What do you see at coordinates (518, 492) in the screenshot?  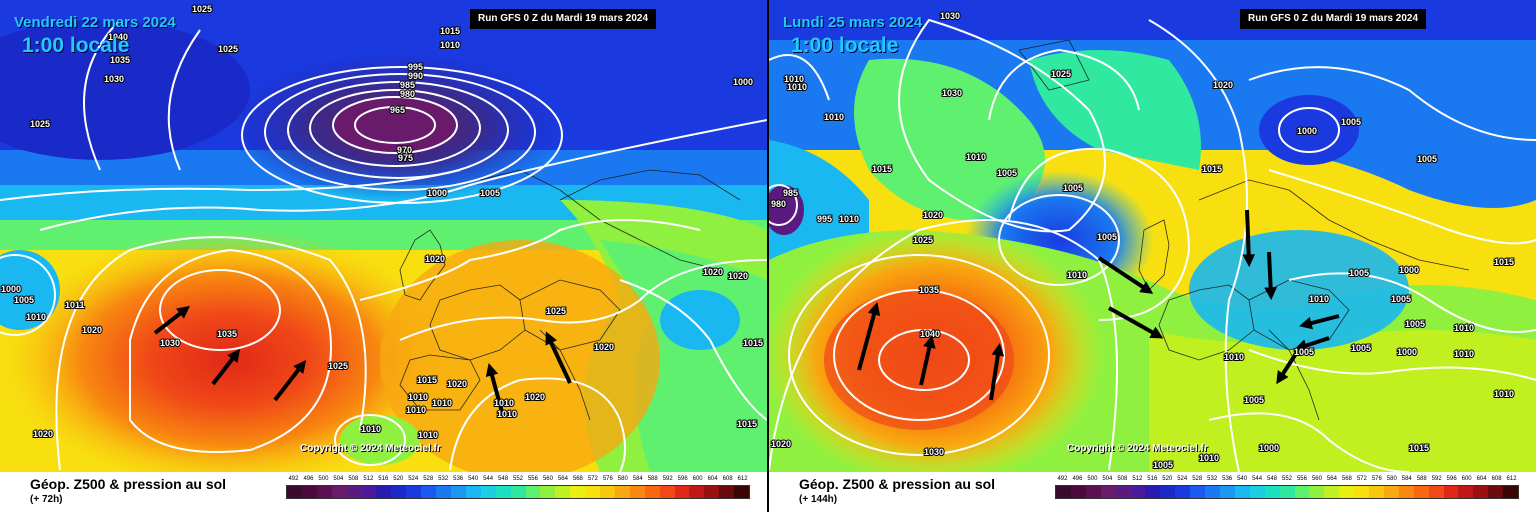 I see `legend-bar` at bounding box center [518, 492].